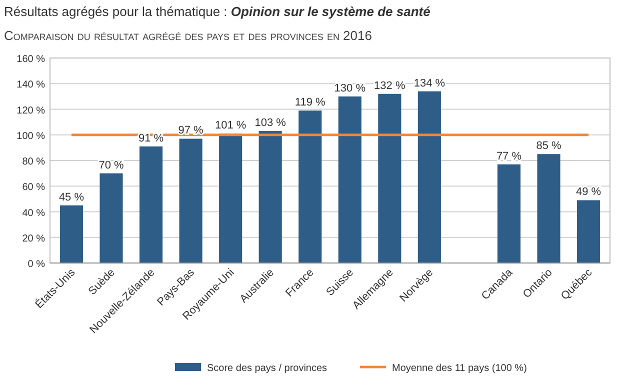 The height and width of the screenshot is (383, 620). Describe the element at coordinates (267, 368) in the screenshot. I see `legend-label: Score des pays / provinces` at that location.